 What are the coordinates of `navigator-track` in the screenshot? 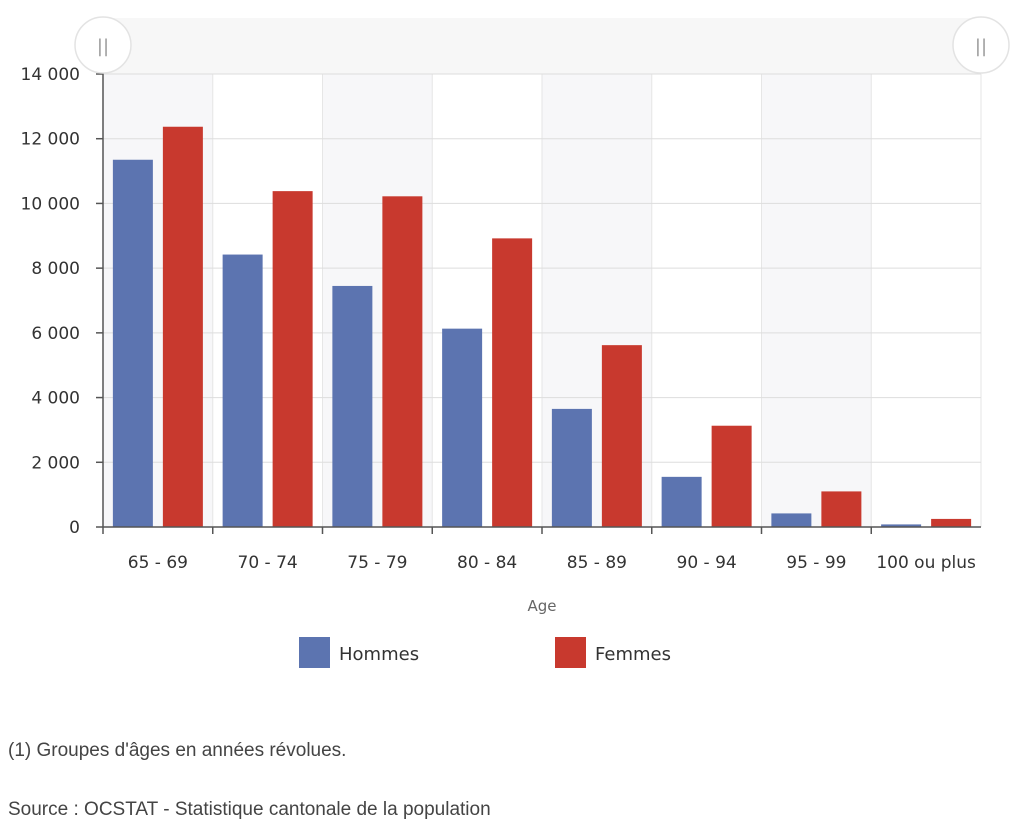 It's located at (543, 46).